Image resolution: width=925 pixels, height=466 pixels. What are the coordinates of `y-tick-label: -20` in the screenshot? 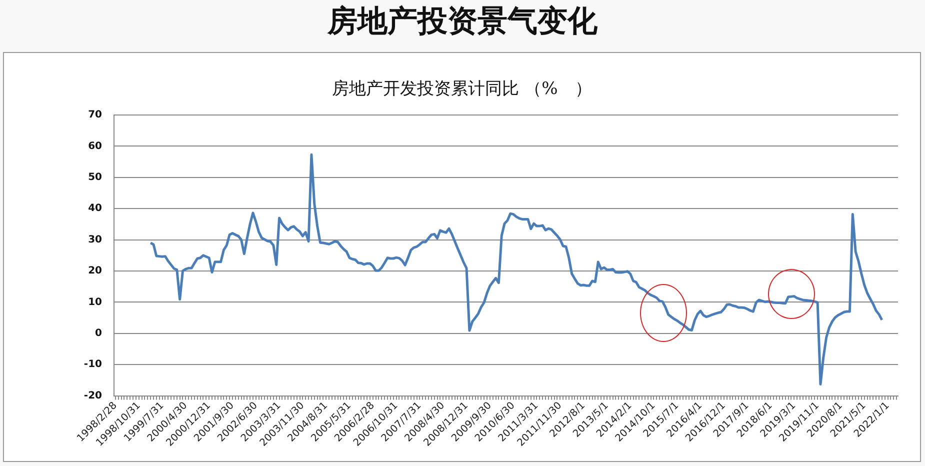 It's located at (93, 396).